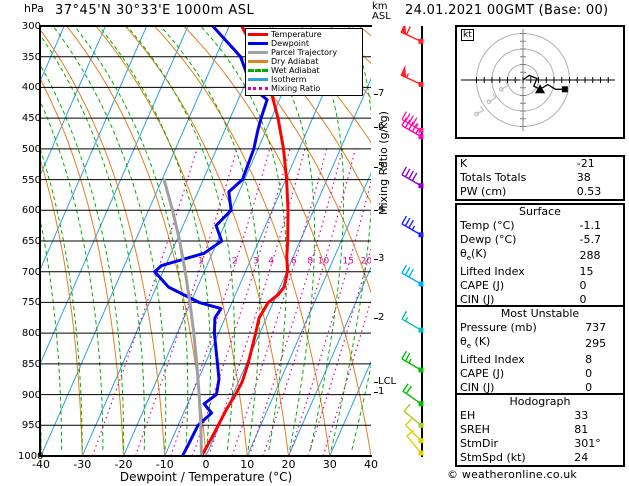 This screenshot has height=486, width=629. Describe the element at coordinates (31, 303) in the screenshot. I see `pressure-tick: 750` at that location.